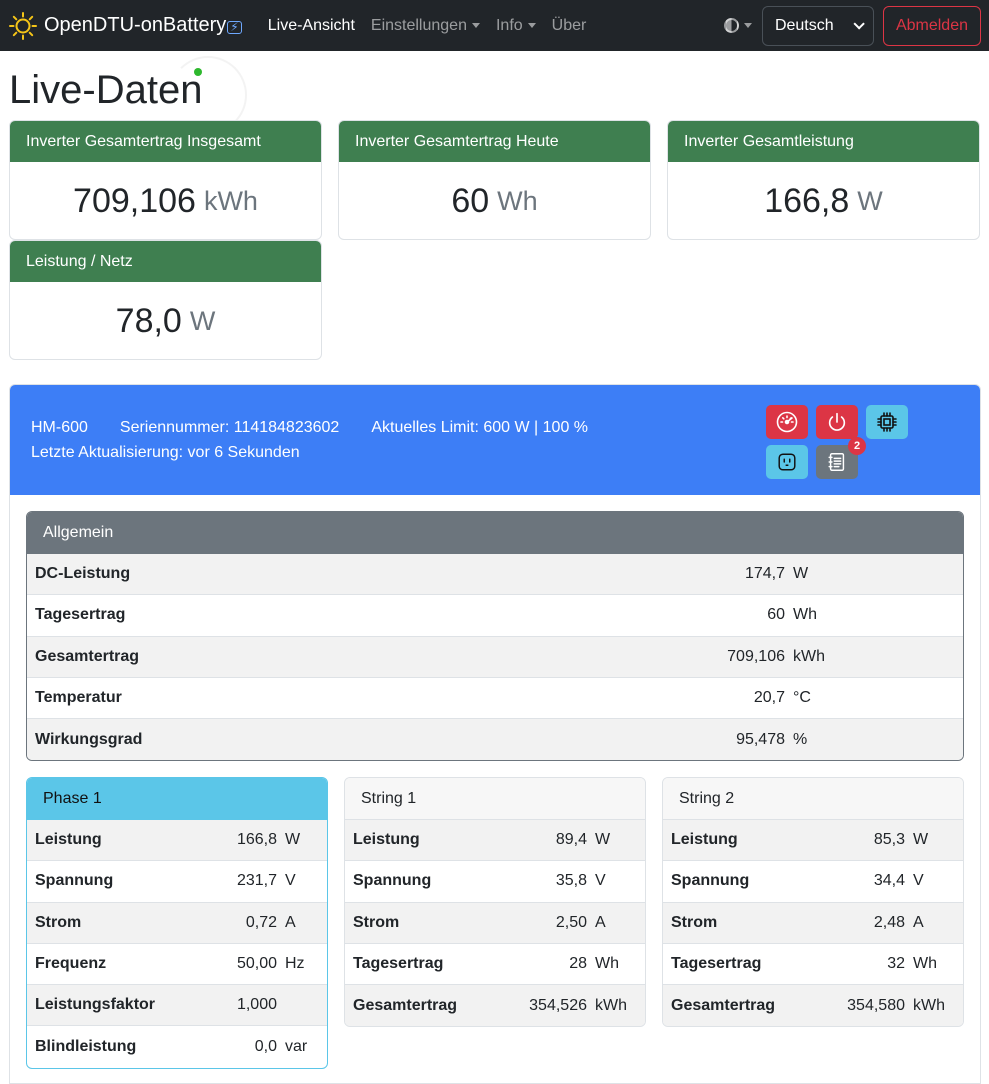 This screenshot has height=1084, width=989. I want to click on table-row: Strom 2,48 A, so click(813, 923).